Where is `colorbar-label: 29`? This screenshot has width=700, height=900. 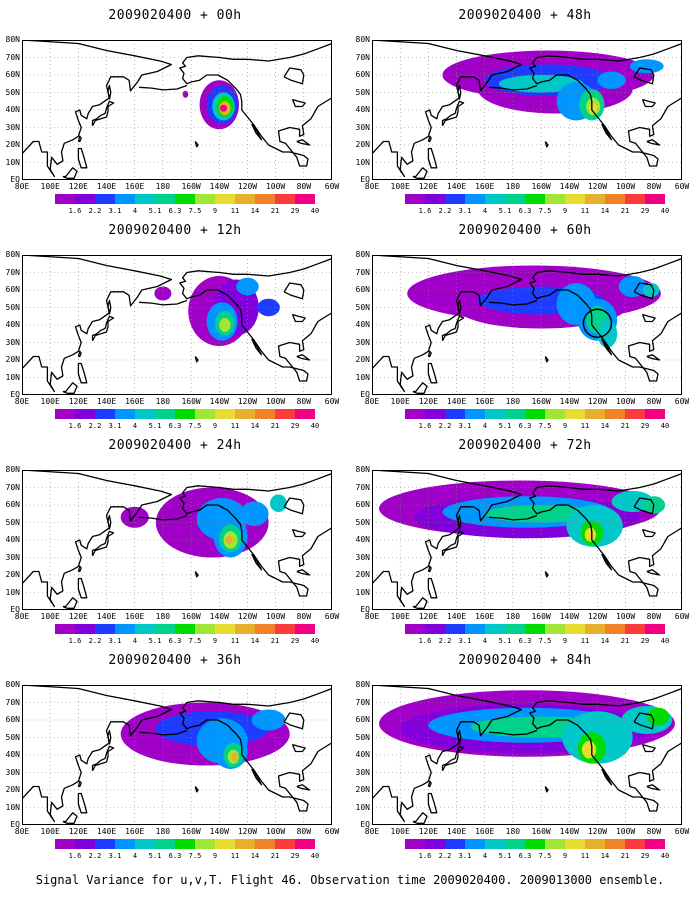 colorbar-label: 29 is located at coordinates (295, 856).